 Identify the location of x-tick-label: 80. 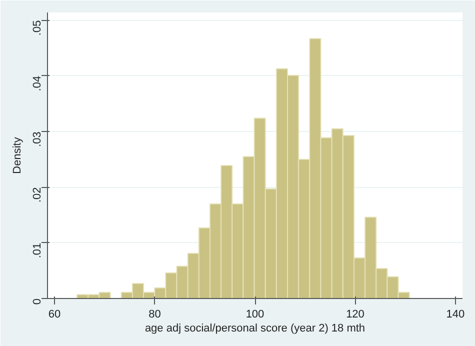
(154, 314).